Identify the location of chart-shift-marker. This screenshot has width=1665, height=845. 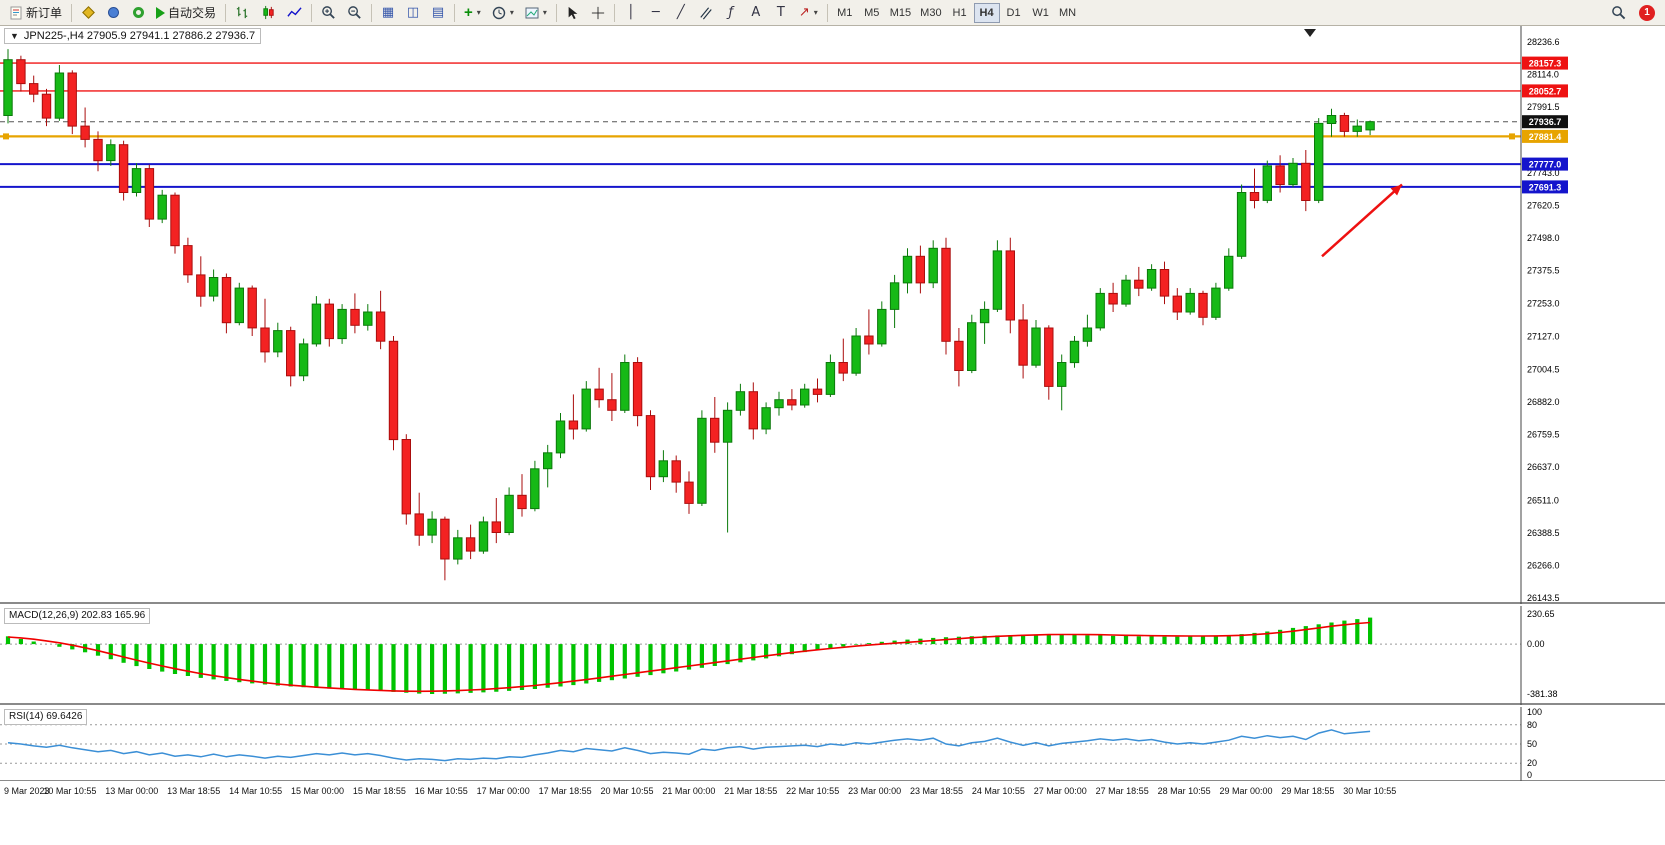
(1310, 33).